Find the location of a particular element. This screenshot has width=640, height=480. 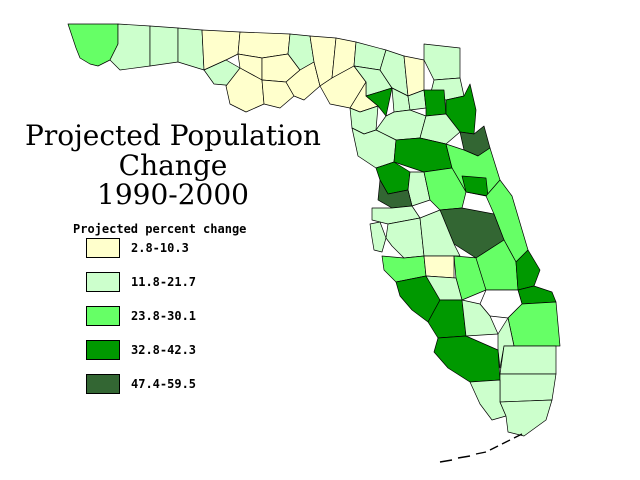

county-liberty-franklin is located at coordinates (278, 94).